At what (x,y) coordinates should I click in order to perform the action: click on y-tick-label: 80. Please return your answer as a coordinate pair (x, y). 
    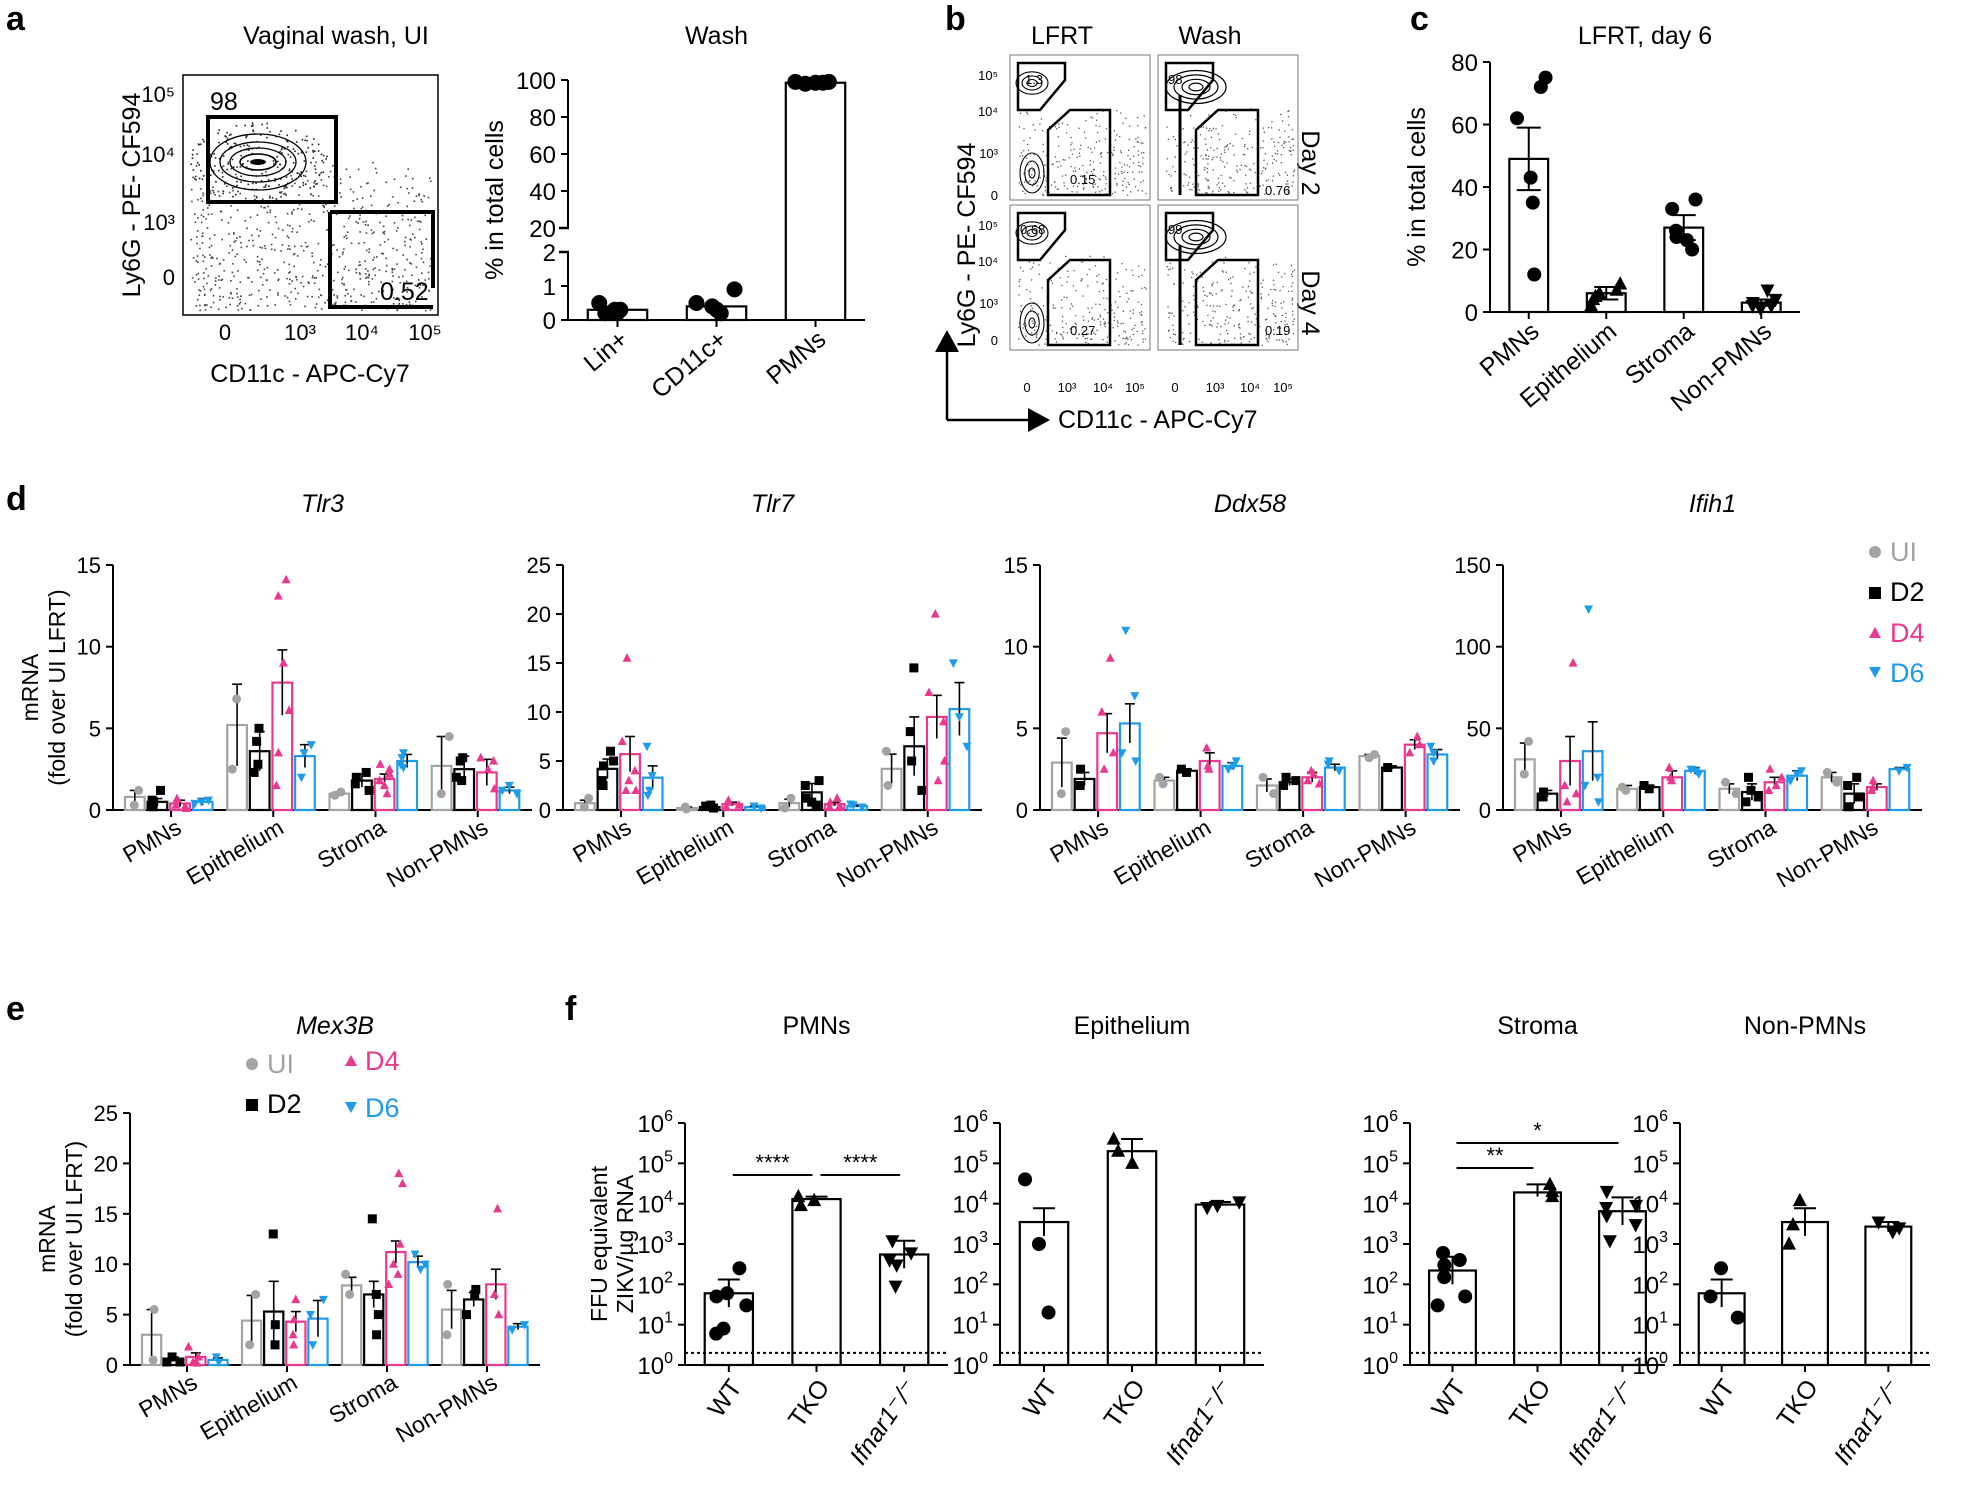
    Looking at the image, I should click on (542, 118).